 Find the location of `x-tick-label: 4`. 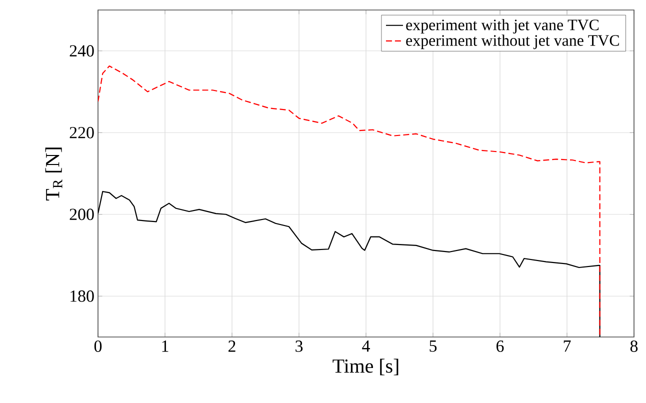

x-tick-label: 4 is located at coordinates (366, 346).